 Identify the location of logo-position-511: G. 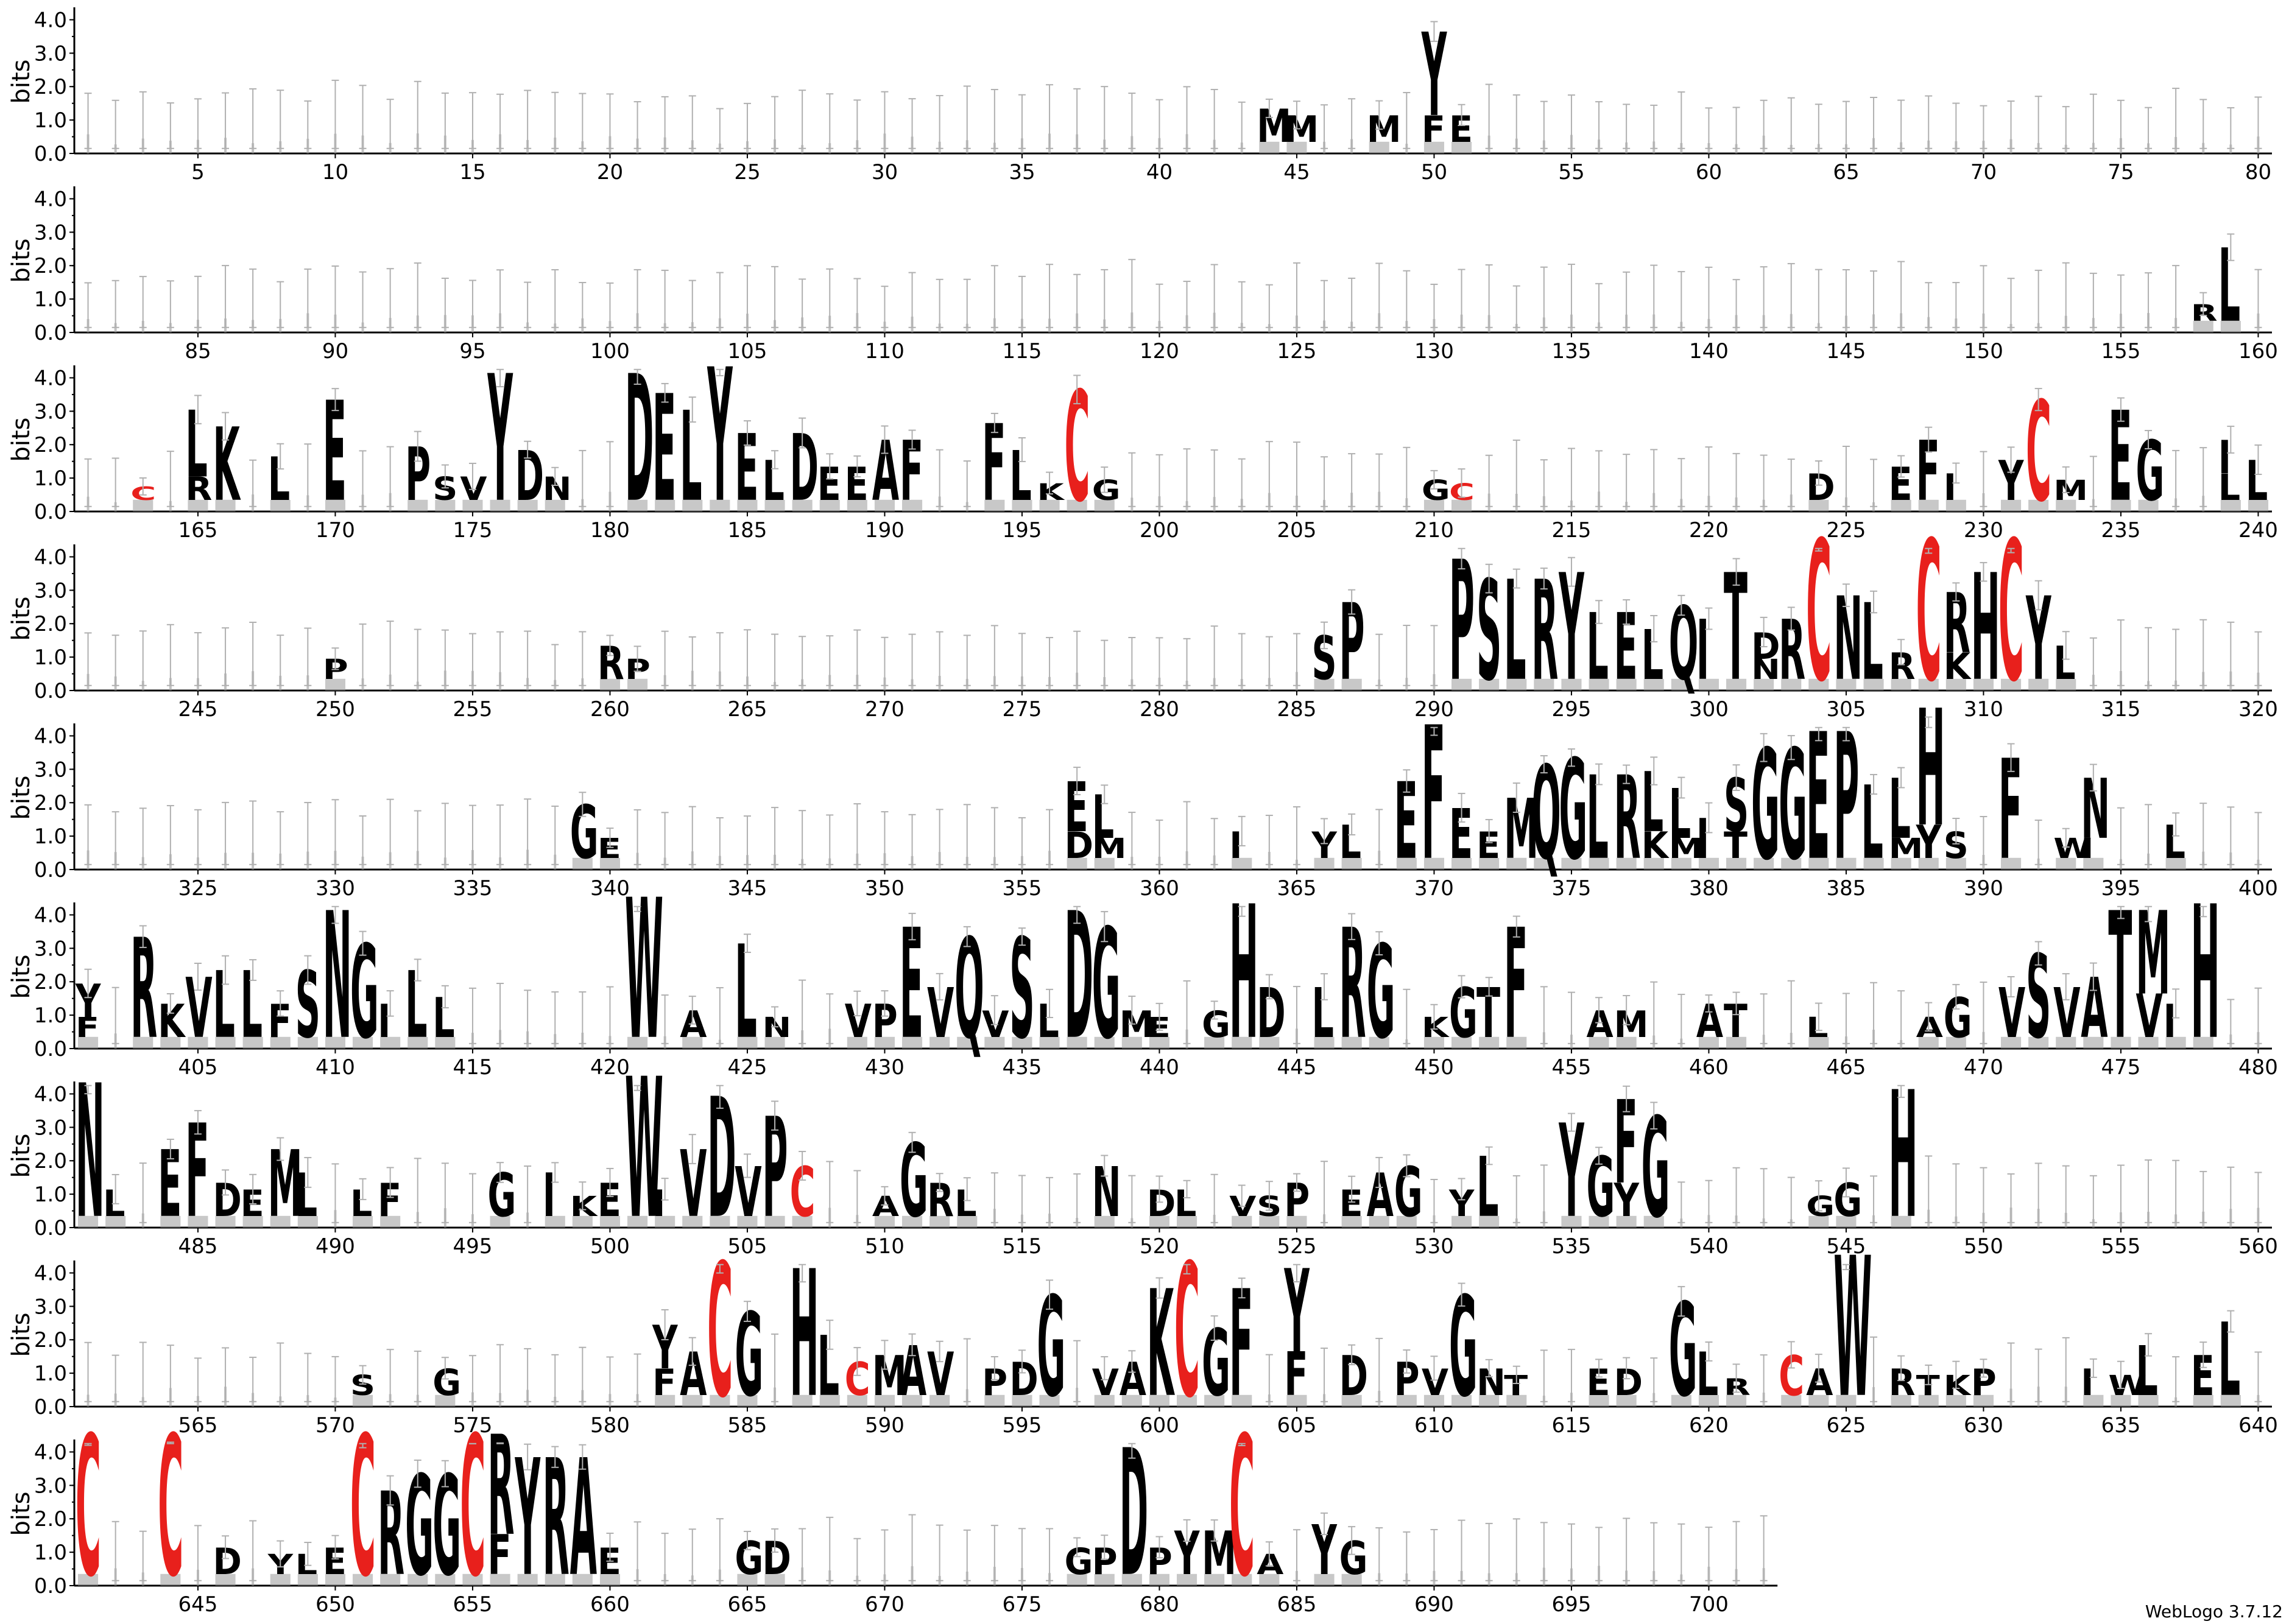
(914, 1181).